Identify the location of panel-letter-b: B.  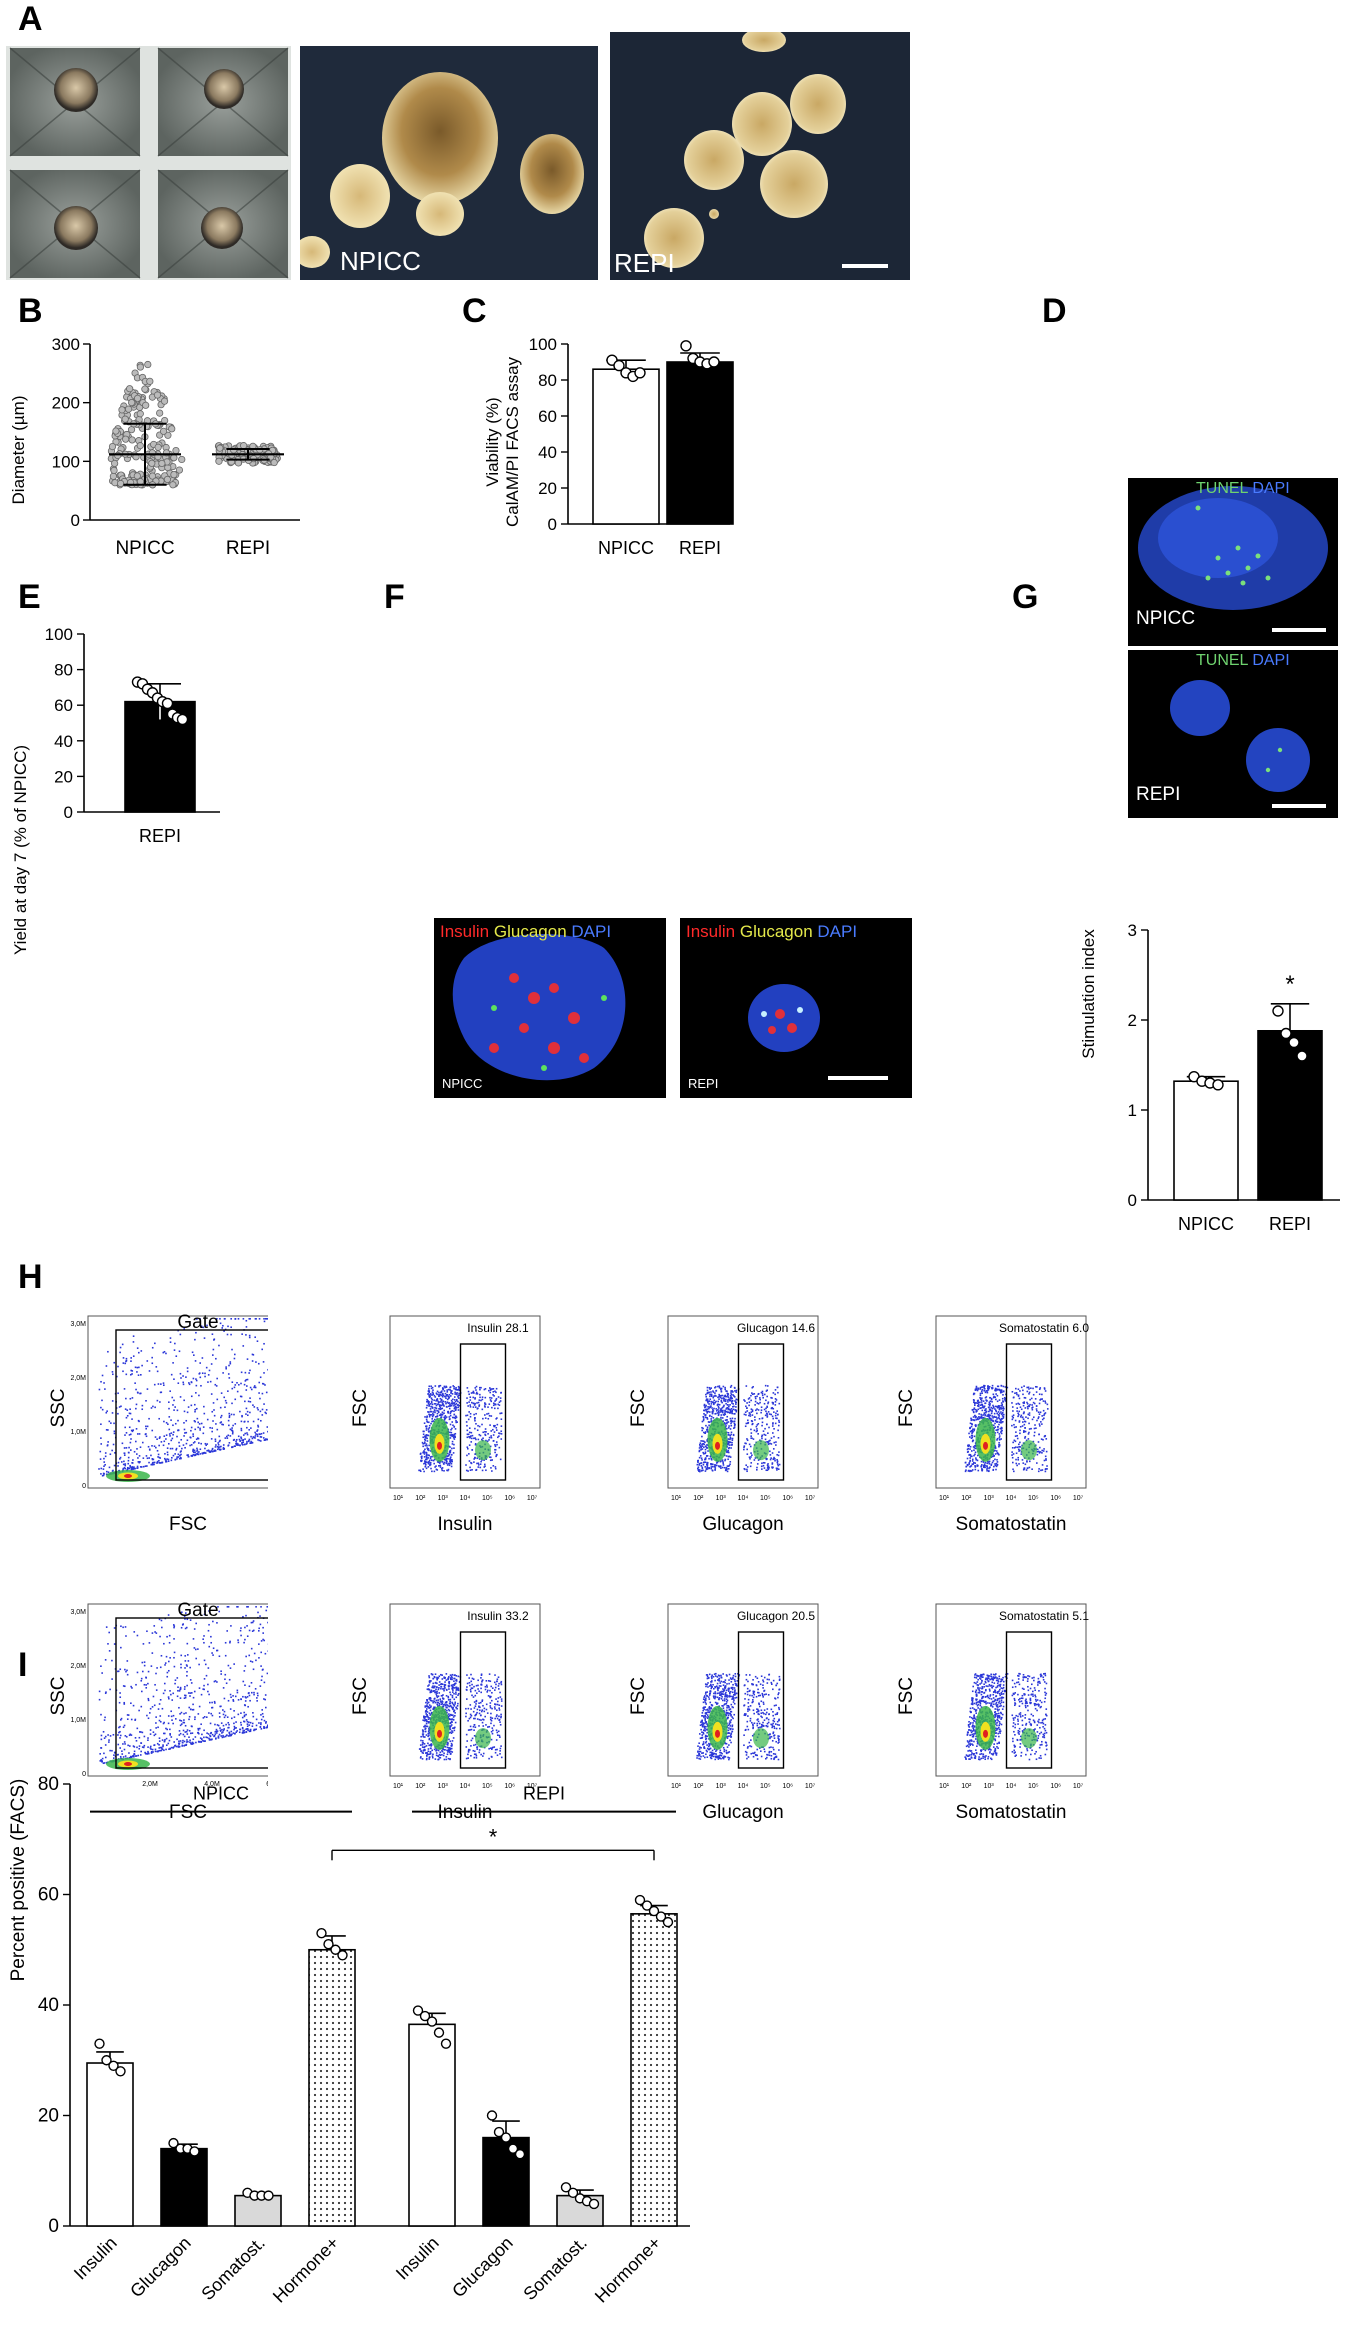
(30, 311).